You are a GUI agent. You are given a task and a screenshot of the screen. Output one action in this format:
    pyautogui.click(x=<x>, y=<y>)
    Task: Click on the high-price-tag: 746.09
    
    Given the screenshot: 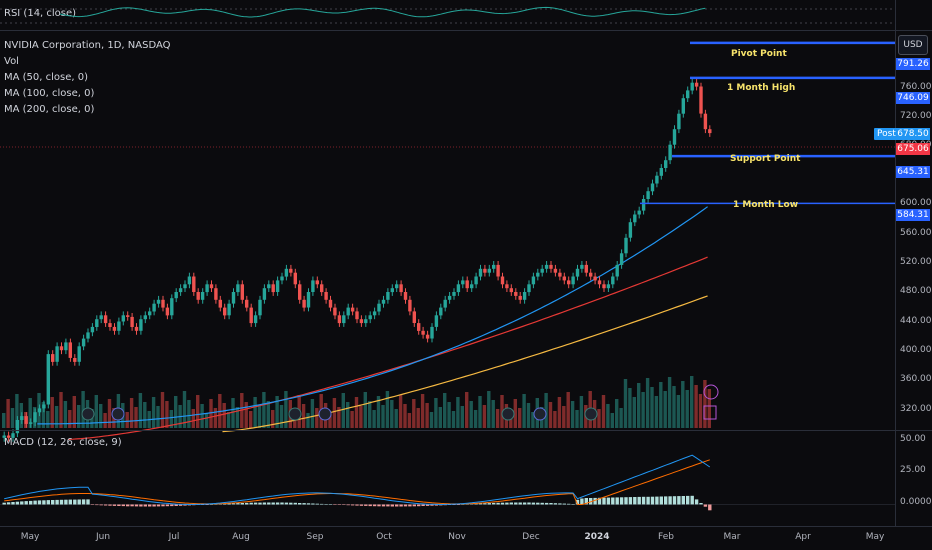 What is the action you would take?
    pyautogui.click(x=913, y=98)
    